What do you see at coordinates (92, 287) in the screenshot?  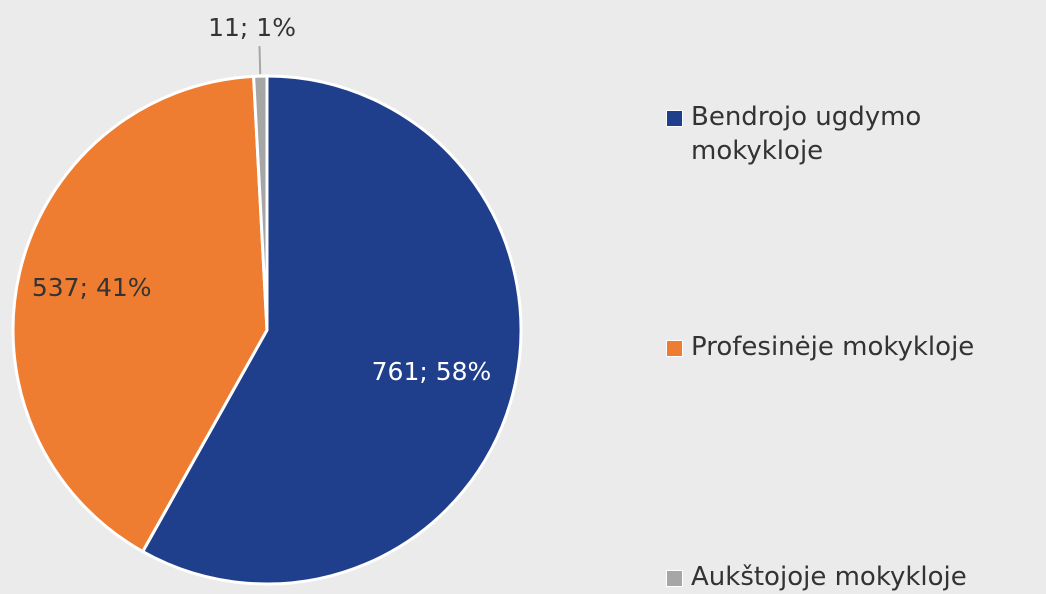 I see `data-label: 537; 41%` at bounding box center [92, 287].